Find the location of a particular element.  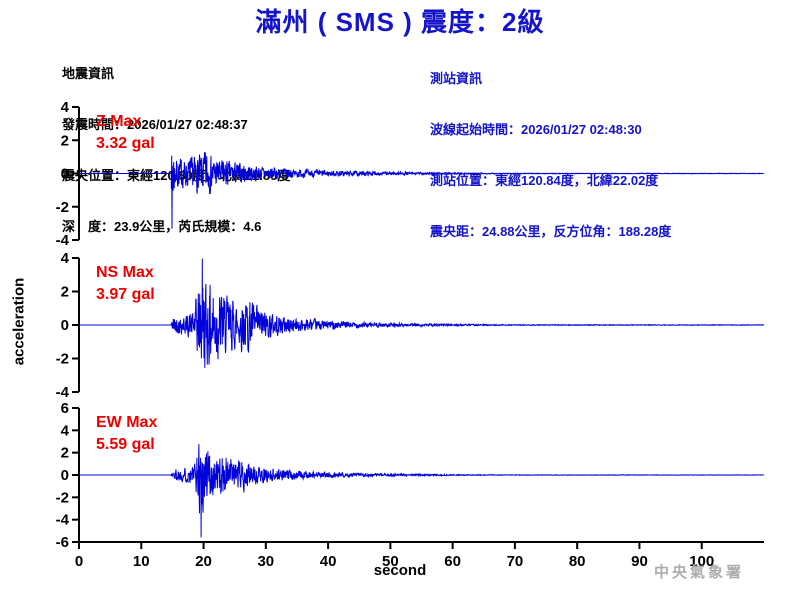

x-tick-label: 60 is located at coordinates (452, 561).